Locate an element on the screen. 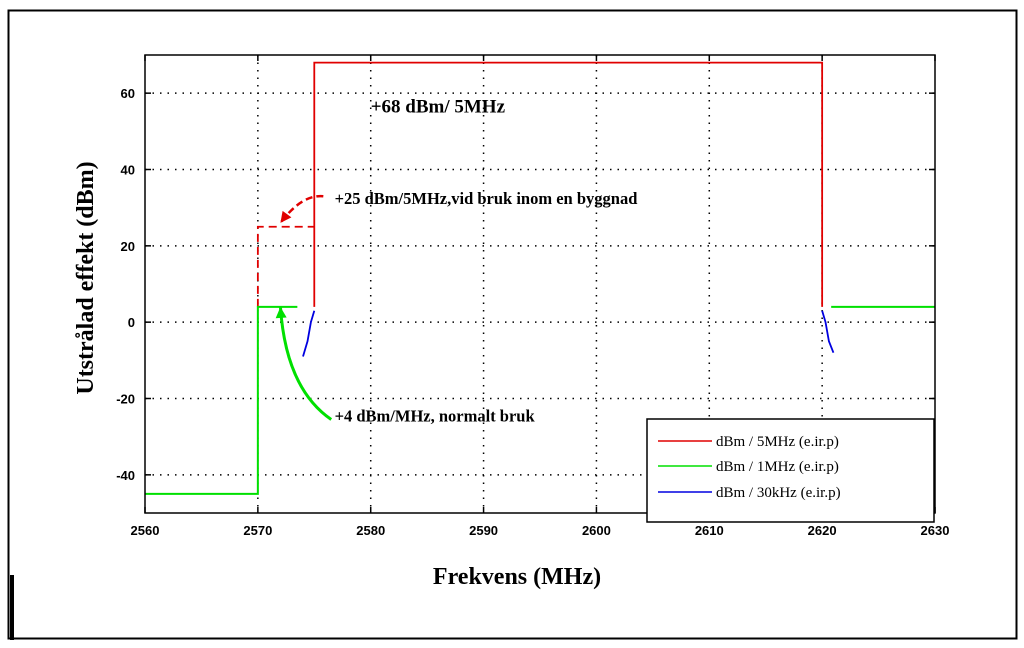 The image size is (1024, 648). x-tick-label: 2570 is located at coordinates (257, 530).